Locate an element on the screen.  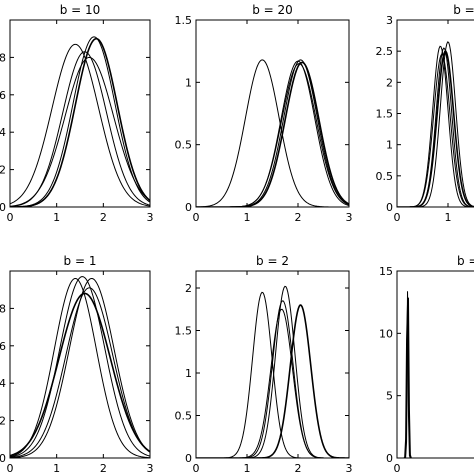
chart-panel-3: b = 10012300.511.522.53 is located at coordinates (425, 113).